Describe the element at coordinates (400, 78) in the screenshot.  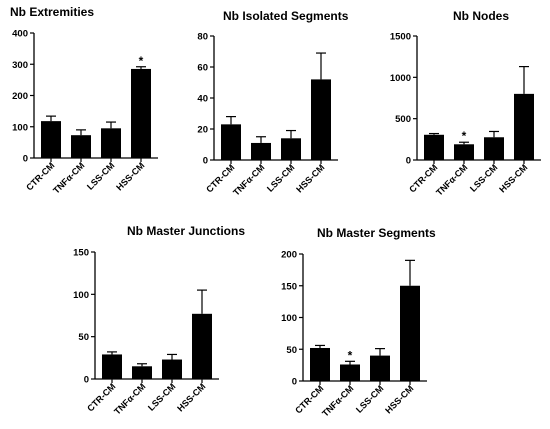
I see `y-tick-label: 1000` at that location.